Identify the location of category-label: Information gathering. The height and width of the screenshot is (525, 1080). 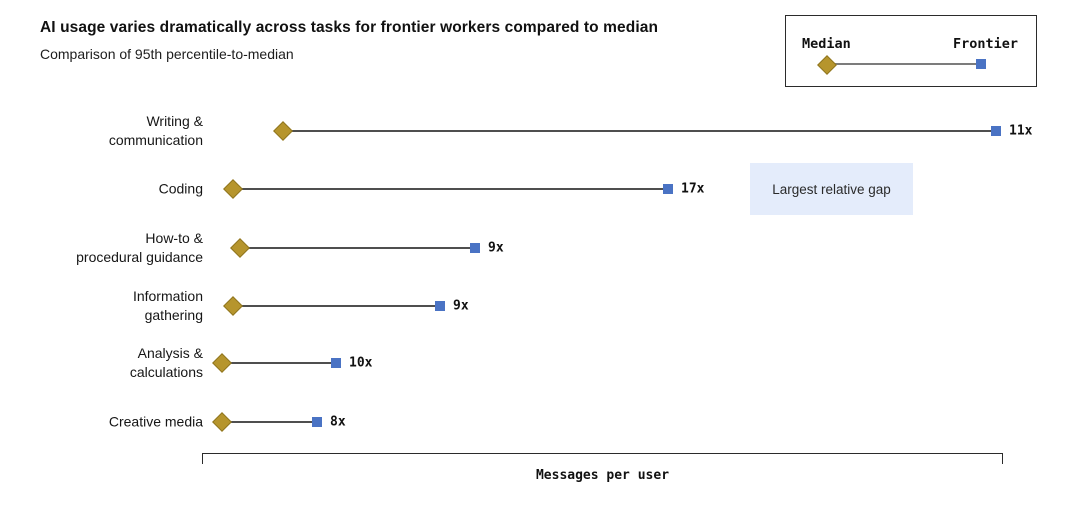
(167, 305).